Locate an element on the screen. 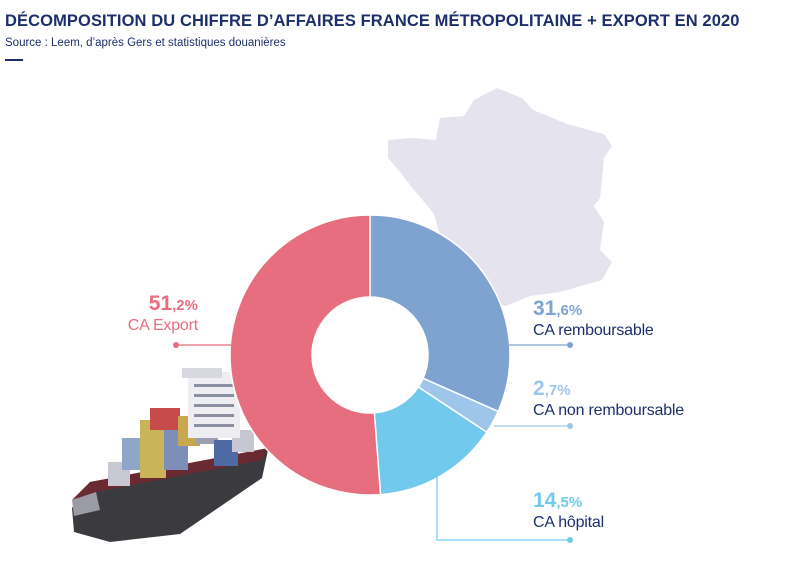  label-ca-hopital: 14,5% CA hôpital is located at coordinates (568, 510).